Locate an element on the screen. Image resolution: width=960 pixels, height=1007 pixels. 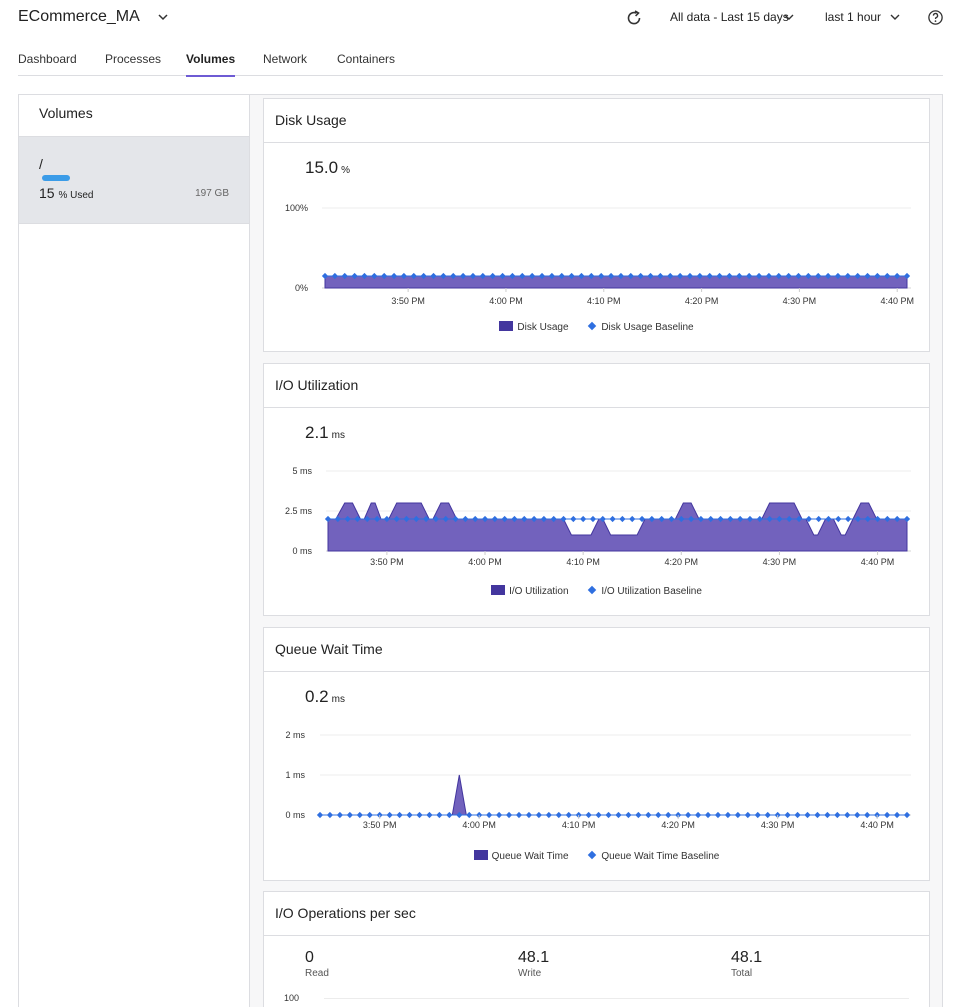
legend-item: I/O Utilization is located at coordinates (530, 591).